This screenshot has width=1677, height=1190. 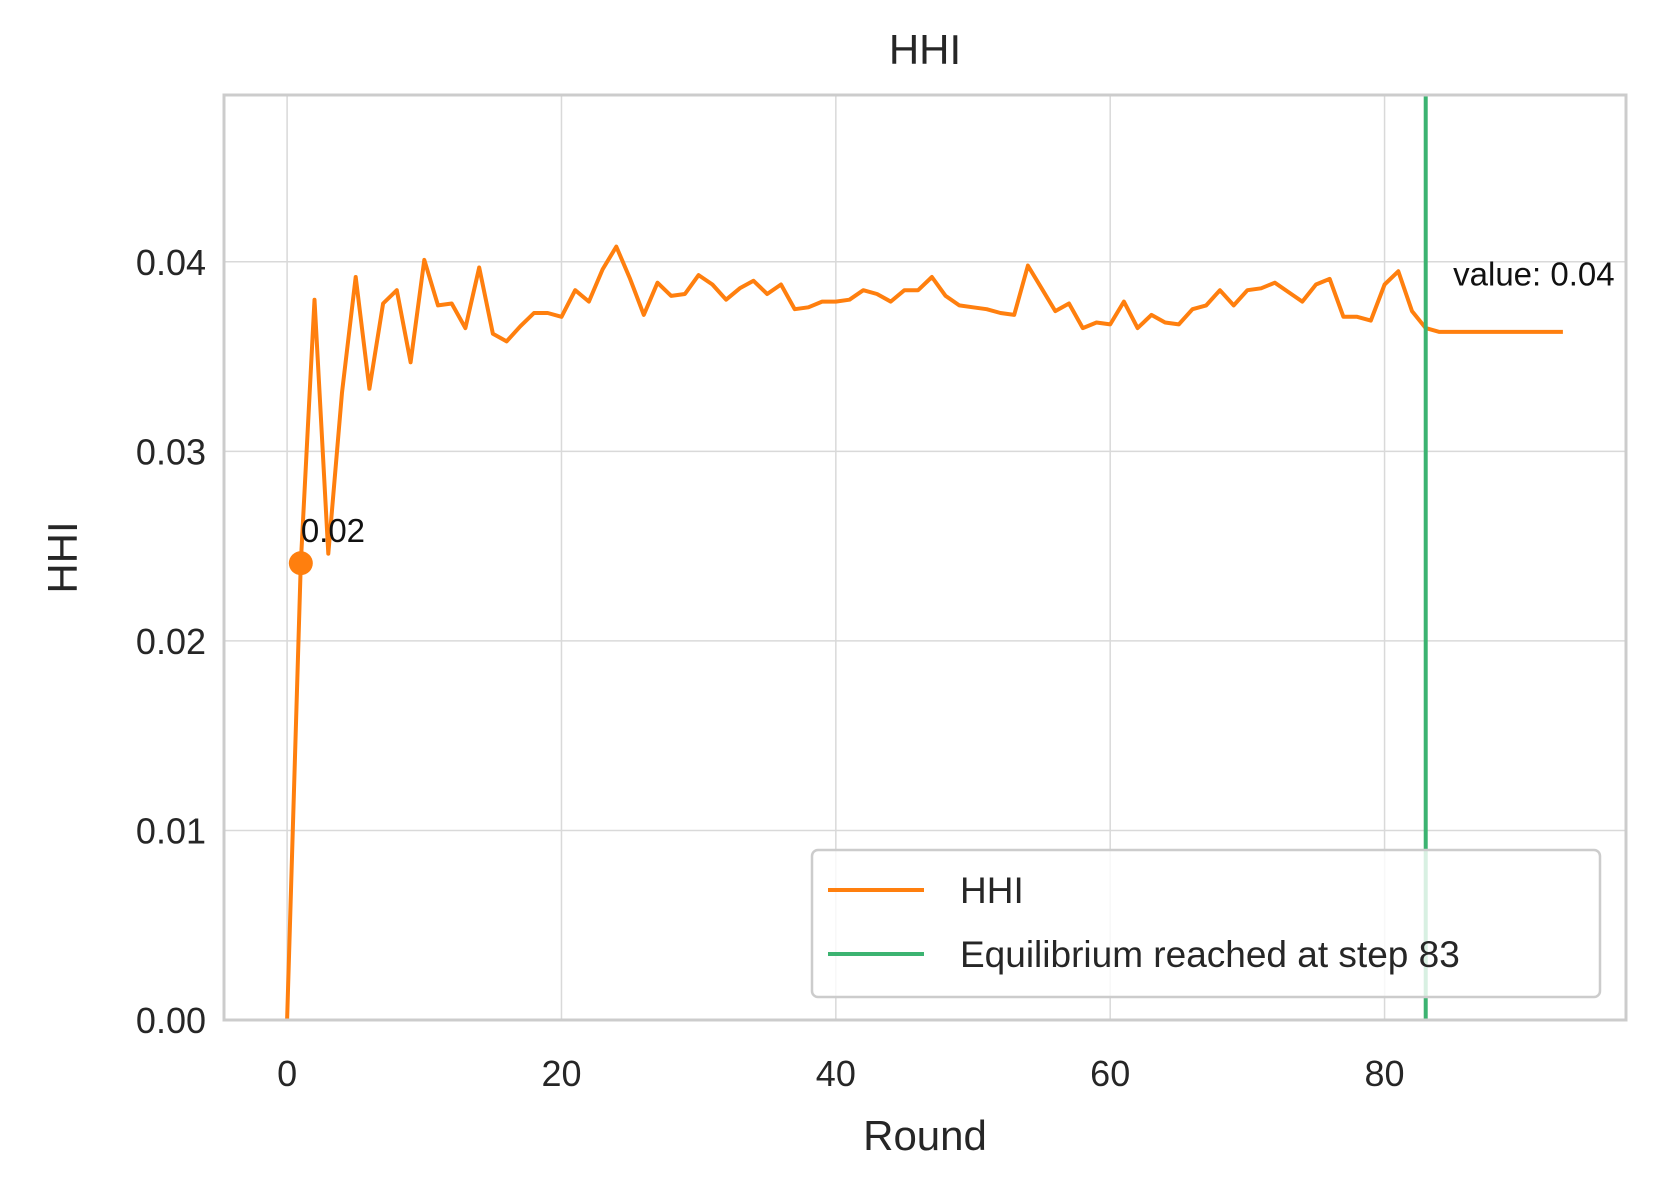 What do you see at coordinates (171, 641) in the screenshot?
I see `y-tick-label: 0.02` at bounding box center [171, 641].